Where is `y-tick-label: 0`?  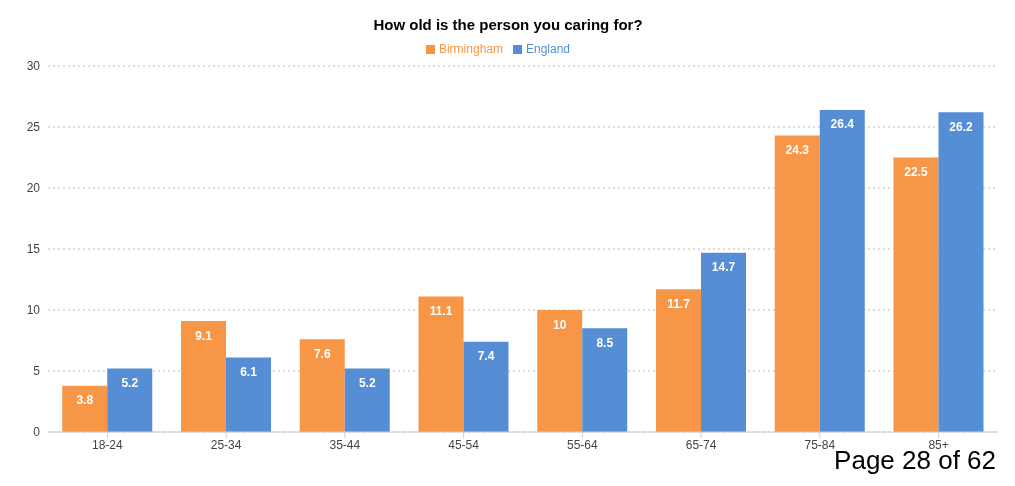
y-tick-label: 0 is located at coordinates (37, 432).